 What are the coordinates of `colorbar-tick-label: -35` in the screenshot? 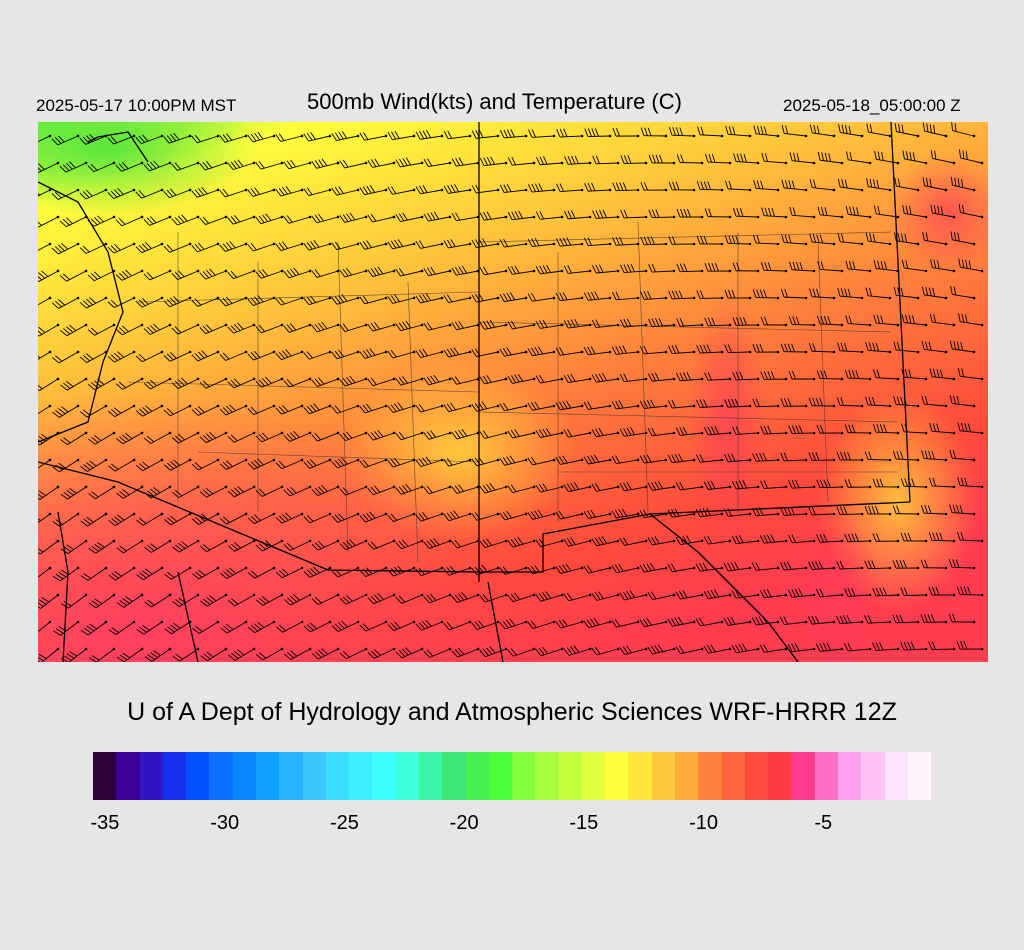 It's located at (105, 823).